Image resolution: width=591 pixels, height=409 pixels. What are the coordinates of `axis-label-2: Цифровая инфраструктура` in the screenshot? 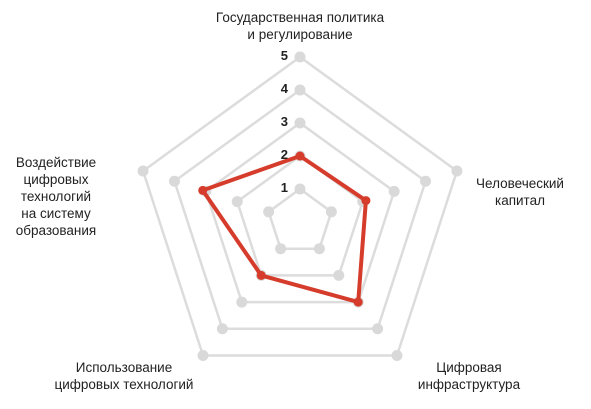 It's located at (469, 376).